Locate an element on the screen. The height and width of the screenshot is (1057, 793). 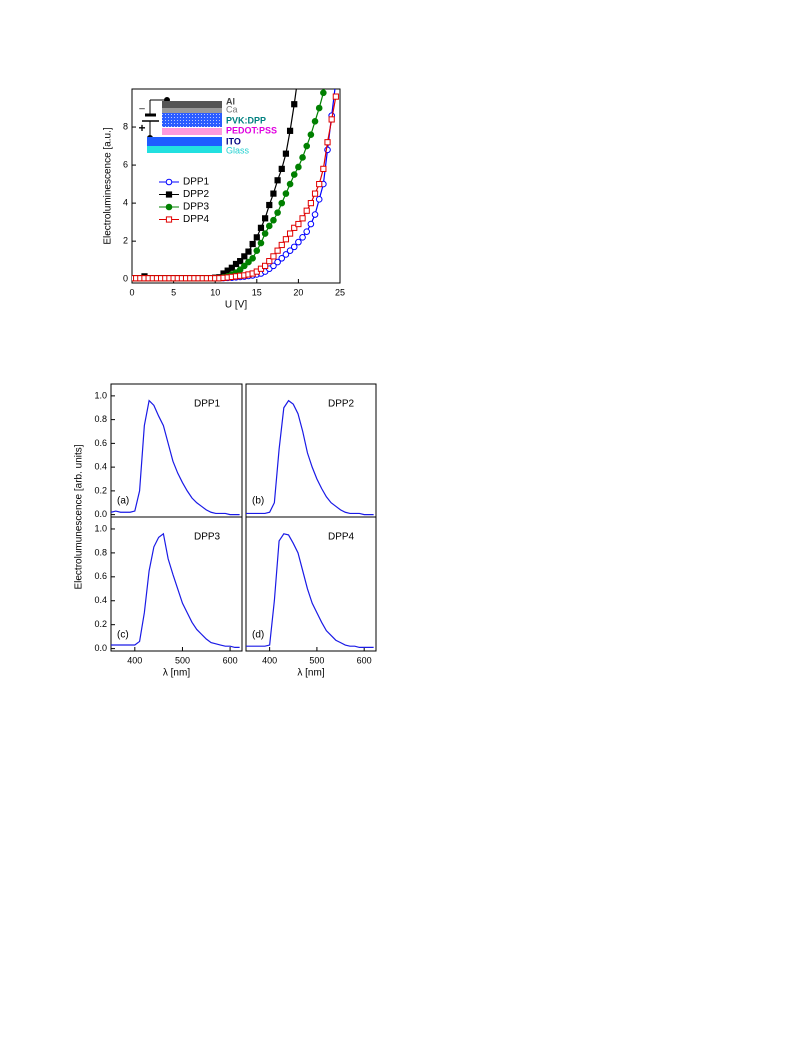
layer-label: ITO is located at coordinates (233, 141).